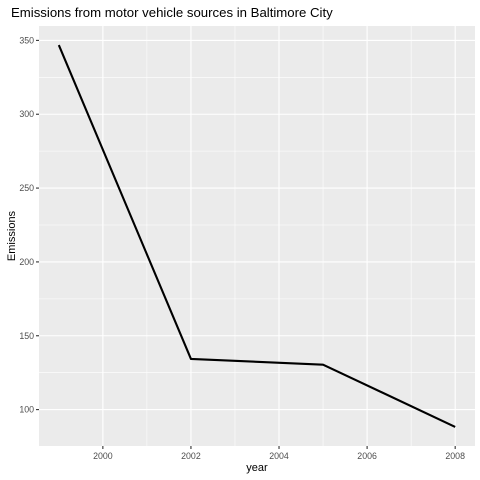 This screenshot has height=480, width=480. Describe the element at coordinates (257, 468) in the screenshot. I see `x-axis-title: year` at that location.